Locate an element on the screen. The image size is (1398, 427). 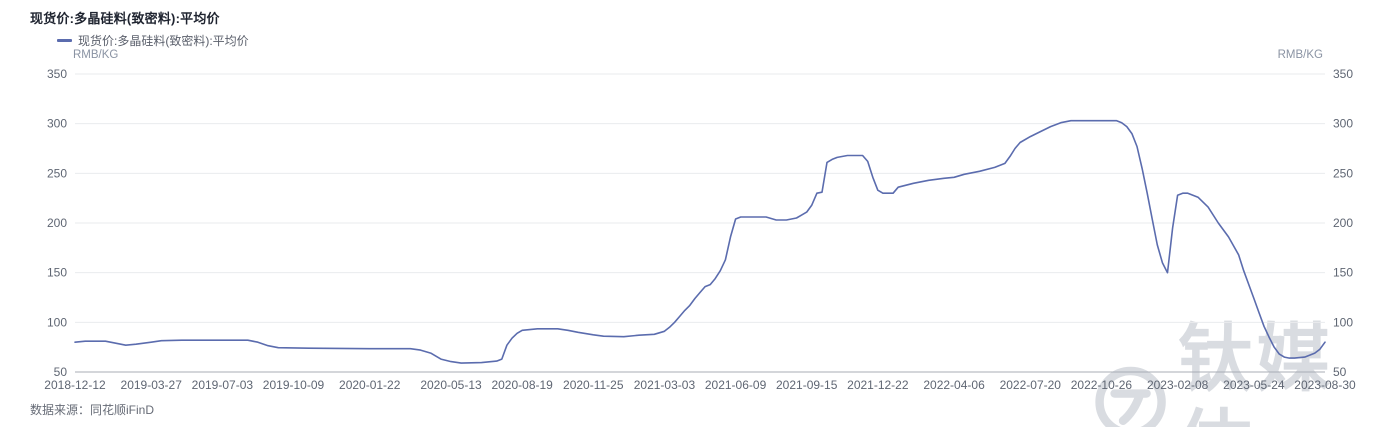
y-axis-unit-right: RMB/KG is located at coordinates (1300, 55).